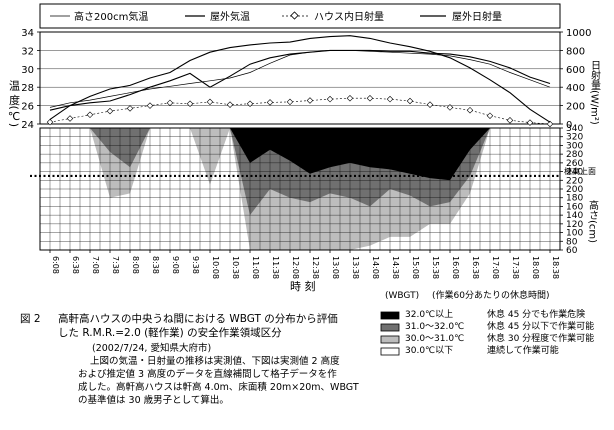 The height and width of the screenshot is (430, 614). I want to click on legend-label-series-1: 屋外気温, so click(230, 16).